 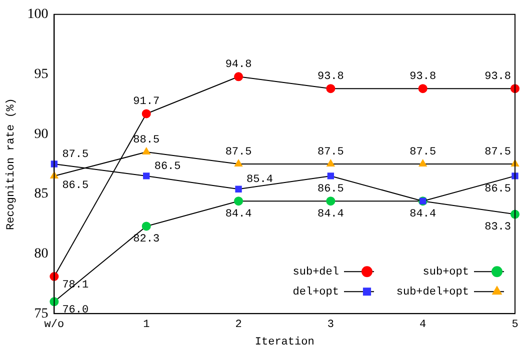 What do you see at coordinates (432, 292) in the screenshot?
I see `legend-label: sub+del+opt` at bounding box center [432, 292].